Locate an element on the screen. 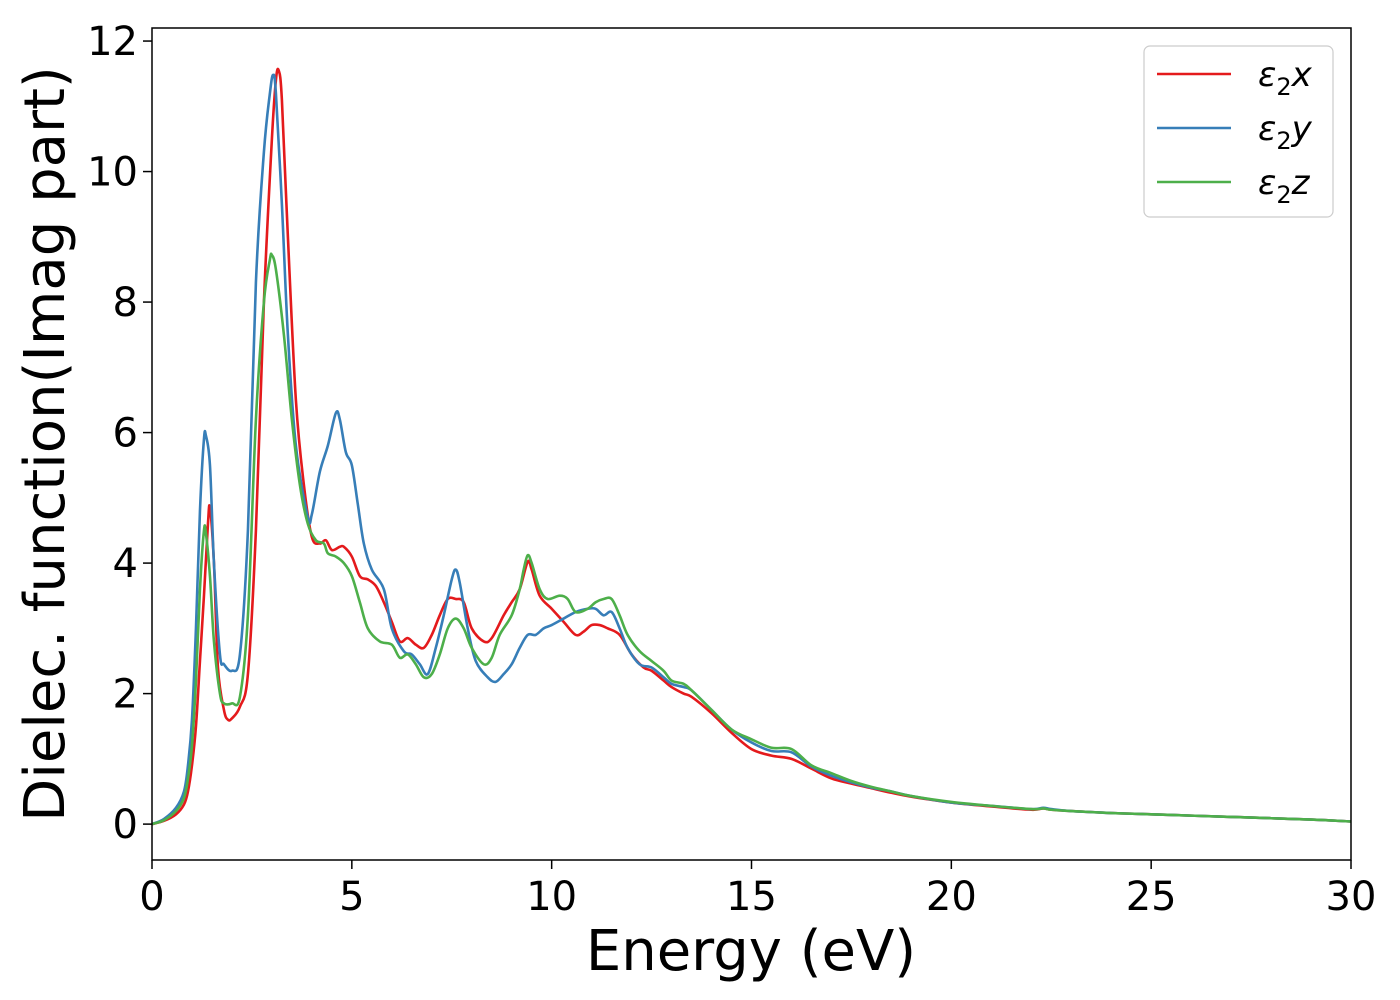 The height and width of the screenshot is (1000, 1400). y-tick-label: 4 is located at coordinates (125, 564).